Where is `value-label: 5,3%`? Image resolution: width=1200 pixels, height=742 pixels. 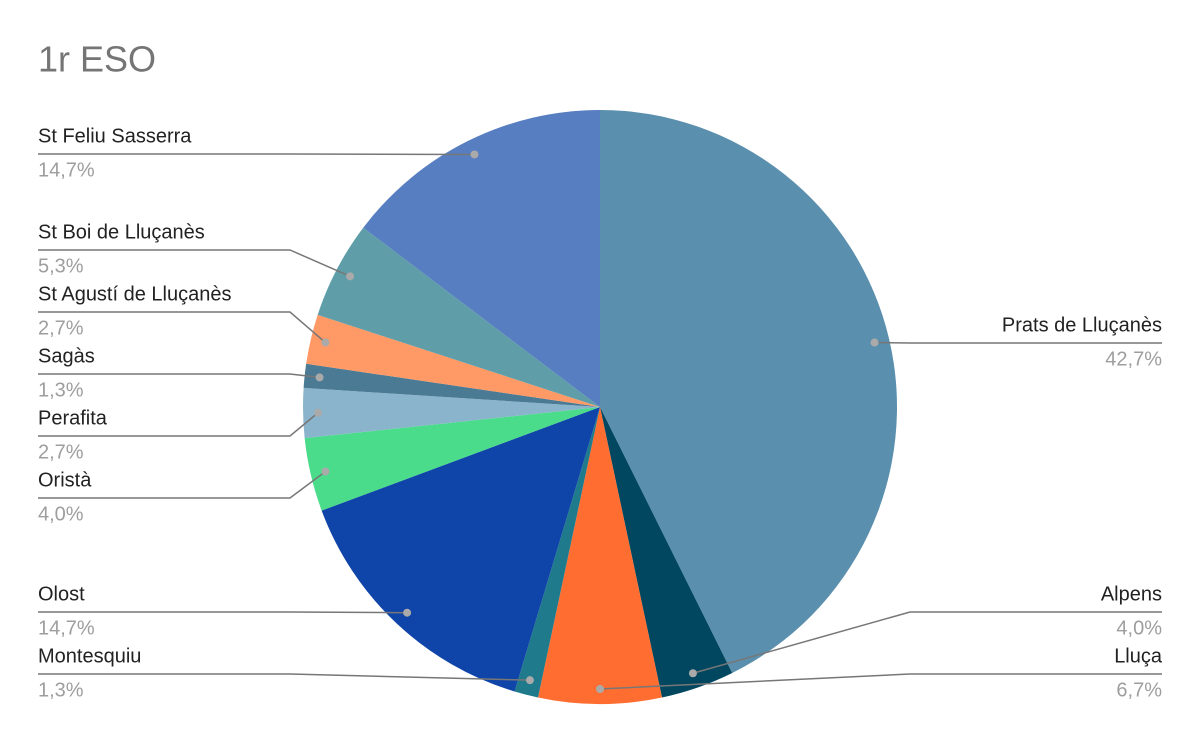
value-label: 5,3% is located at coordinates (61, 266).